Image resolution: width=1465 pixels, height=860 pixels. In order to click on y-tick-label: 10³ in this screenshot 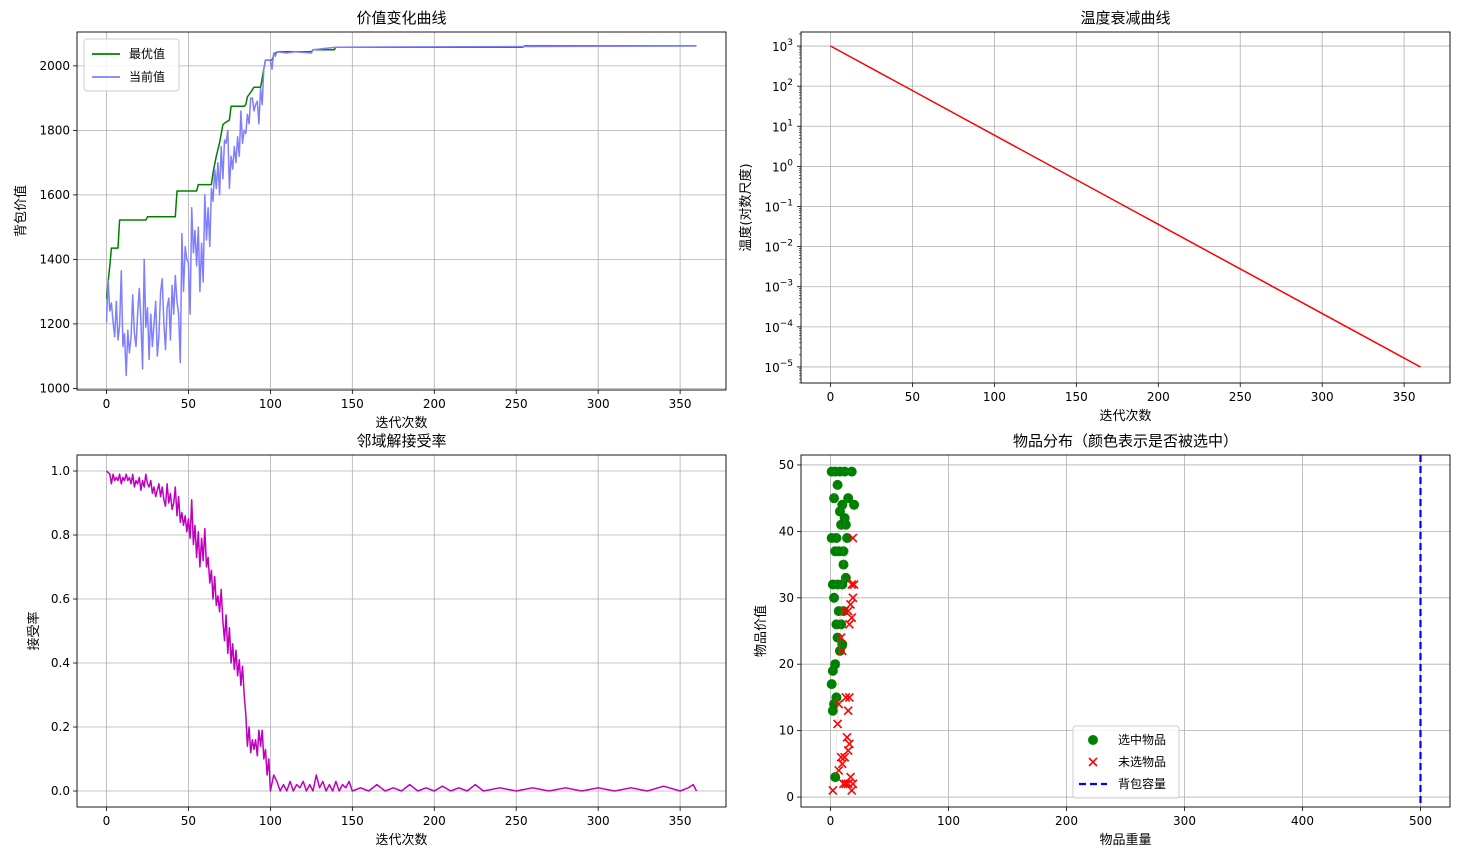, I will do `click(782, 46)`.